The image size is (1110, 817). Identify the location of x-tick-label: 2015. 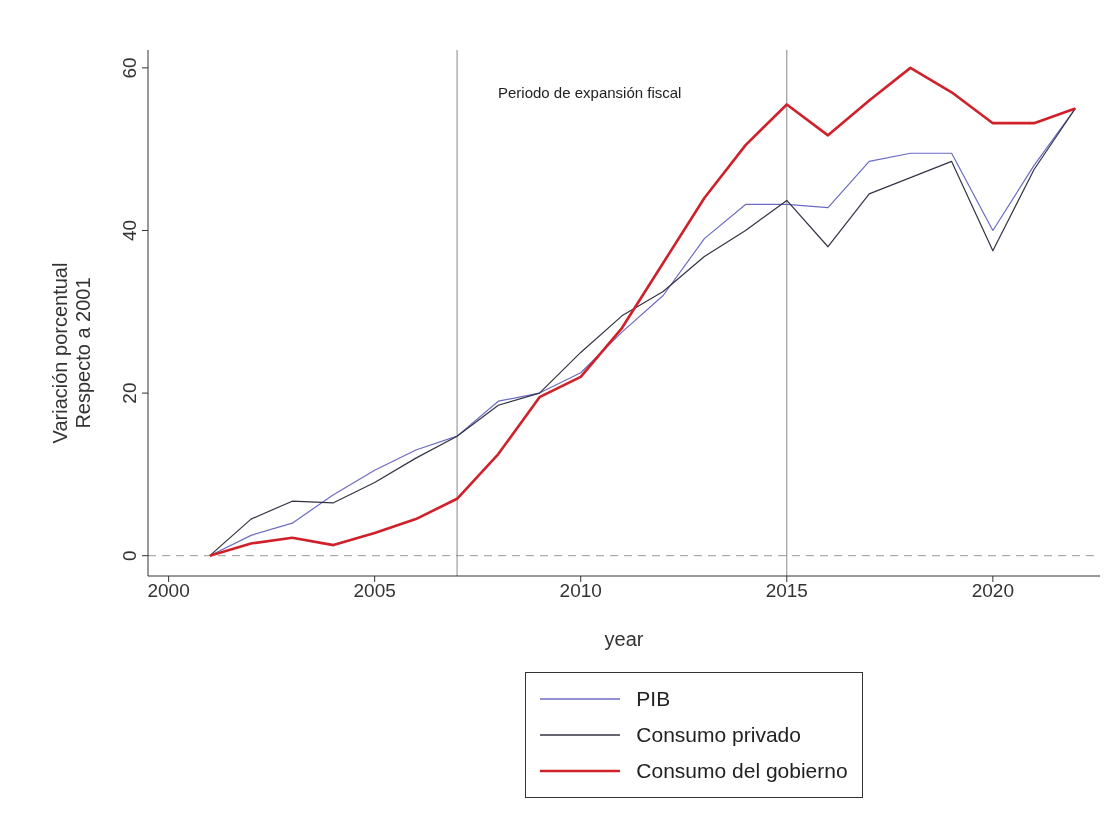
(786, 591).